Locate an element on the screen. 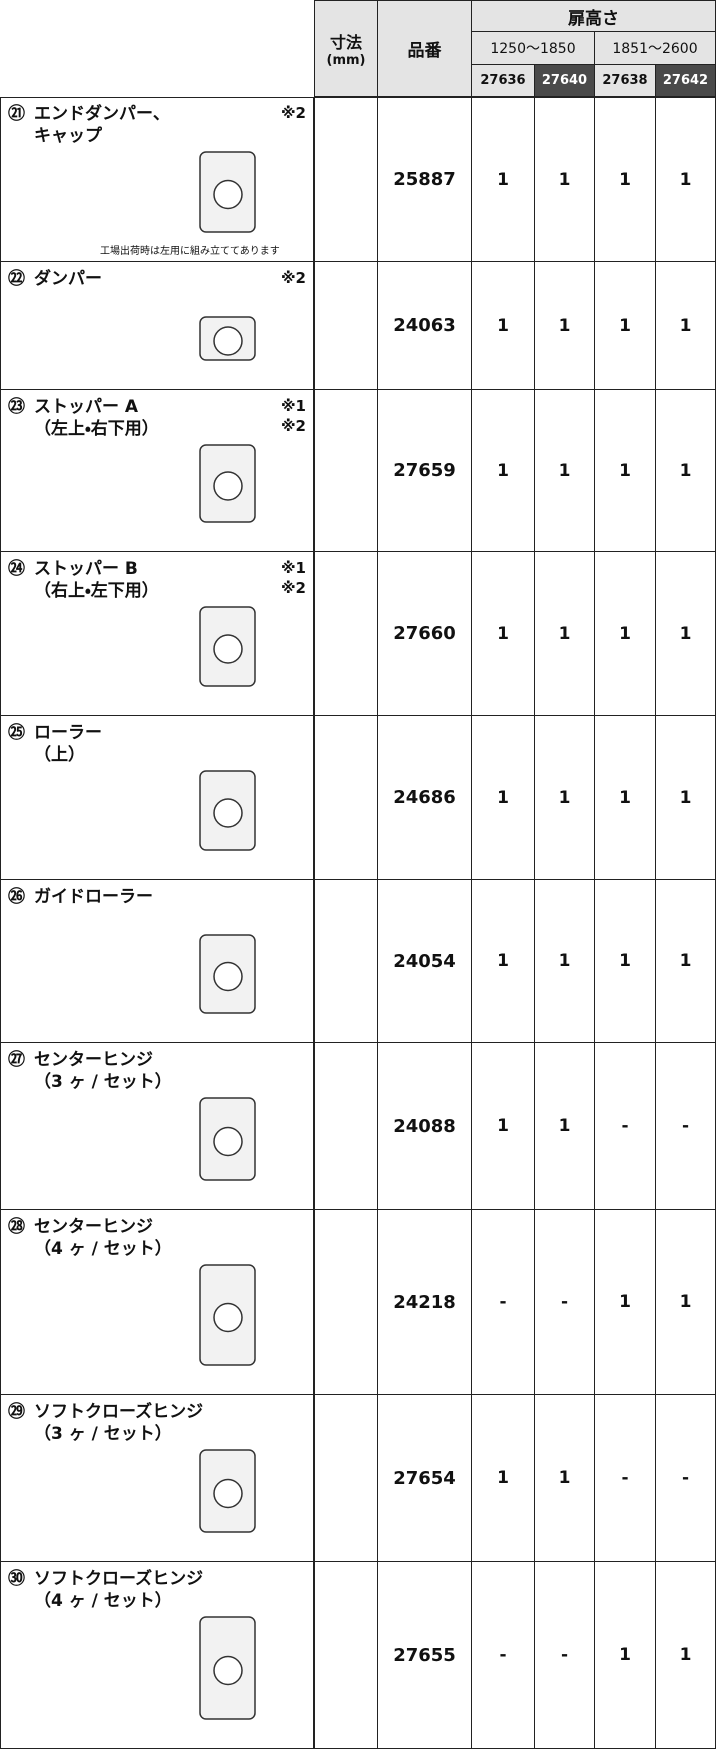 This screenshot has height=1749, width=716. size-label: 寸法 is located at coordinates (345, 42).